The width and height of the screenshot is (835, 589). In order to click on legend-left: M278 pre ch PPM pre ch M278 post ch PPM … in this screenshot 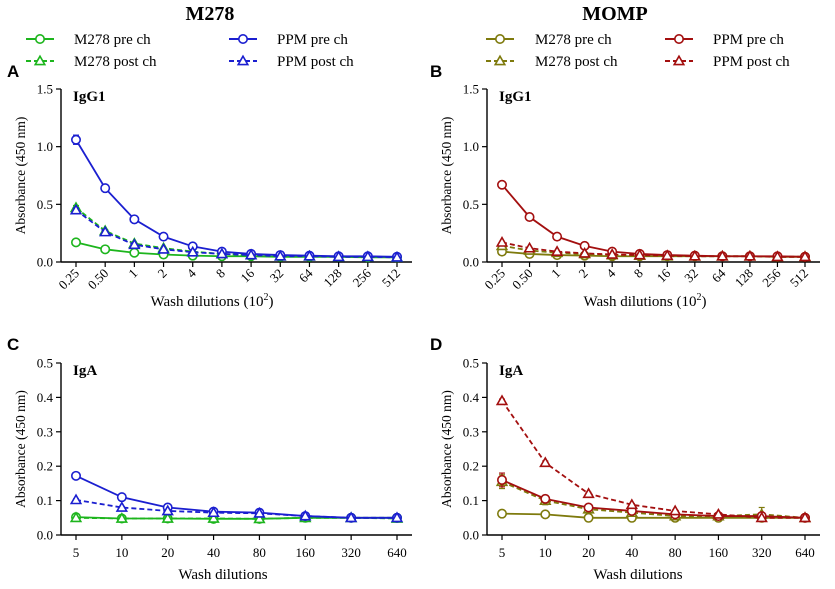, I will do `click(214, 51)`.